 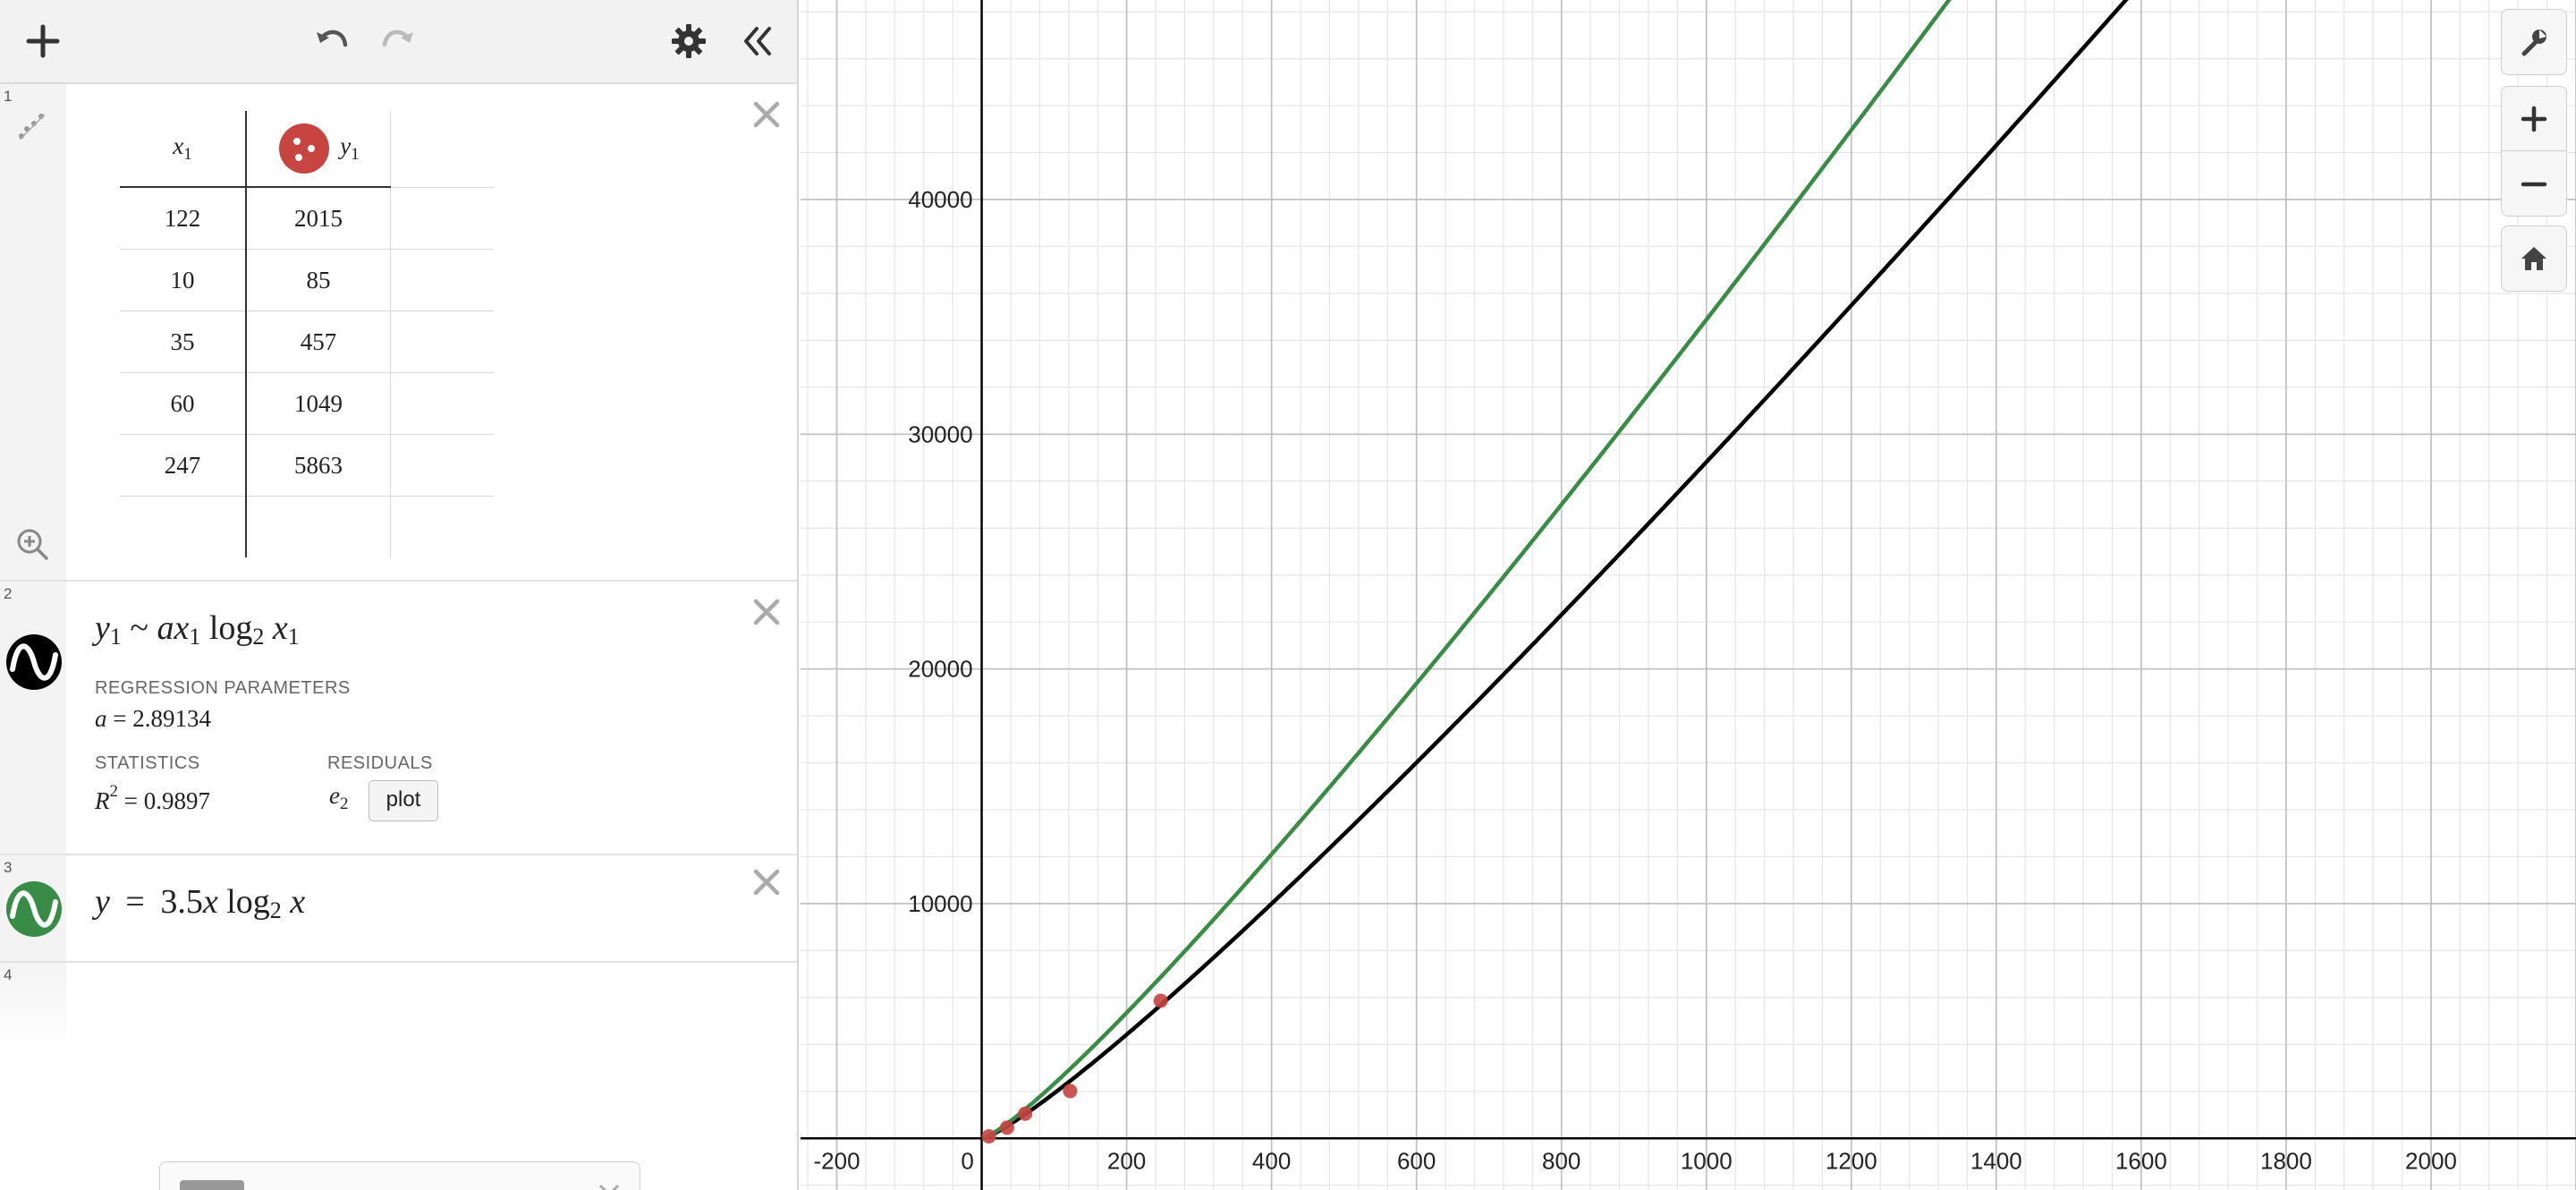 I want to click on formula-lhs: y, so click(x=102, y=902).